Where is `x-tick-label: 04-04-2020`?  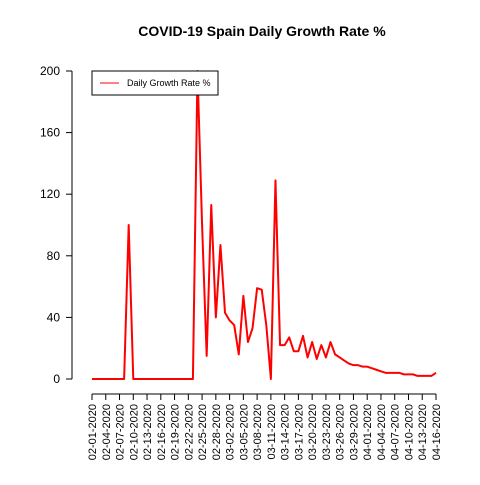
x-tick-label: 04-04-2020 is located at coordinates (382, 432).